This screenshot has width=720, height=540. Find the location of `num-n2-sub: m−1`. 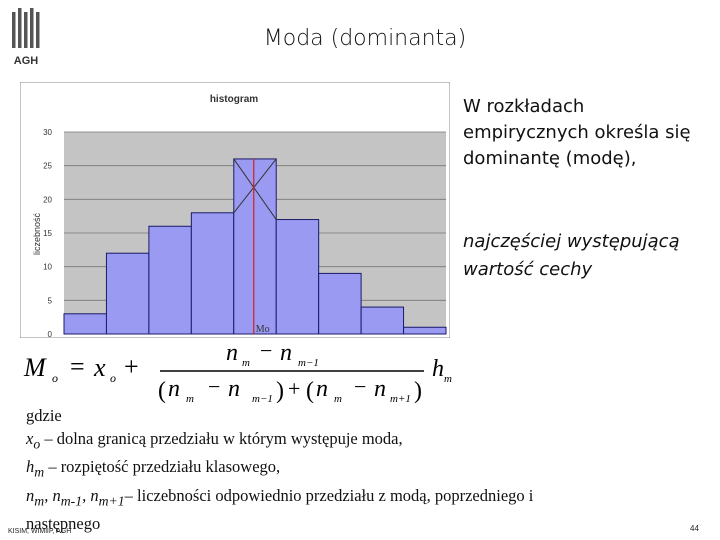

num-n2-sub: m−1 is located at coordinates (308, 363).